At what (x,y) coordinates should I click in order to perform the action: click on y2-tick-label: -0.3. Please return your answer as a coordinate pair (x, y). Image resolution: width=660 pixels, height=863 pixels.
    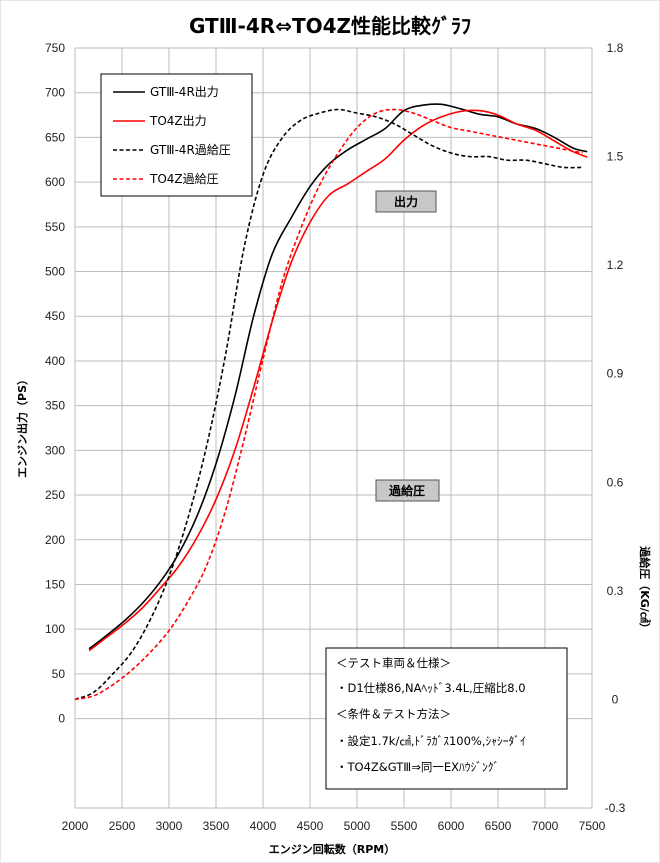
    Looking at the image, I should click on (615, 808).